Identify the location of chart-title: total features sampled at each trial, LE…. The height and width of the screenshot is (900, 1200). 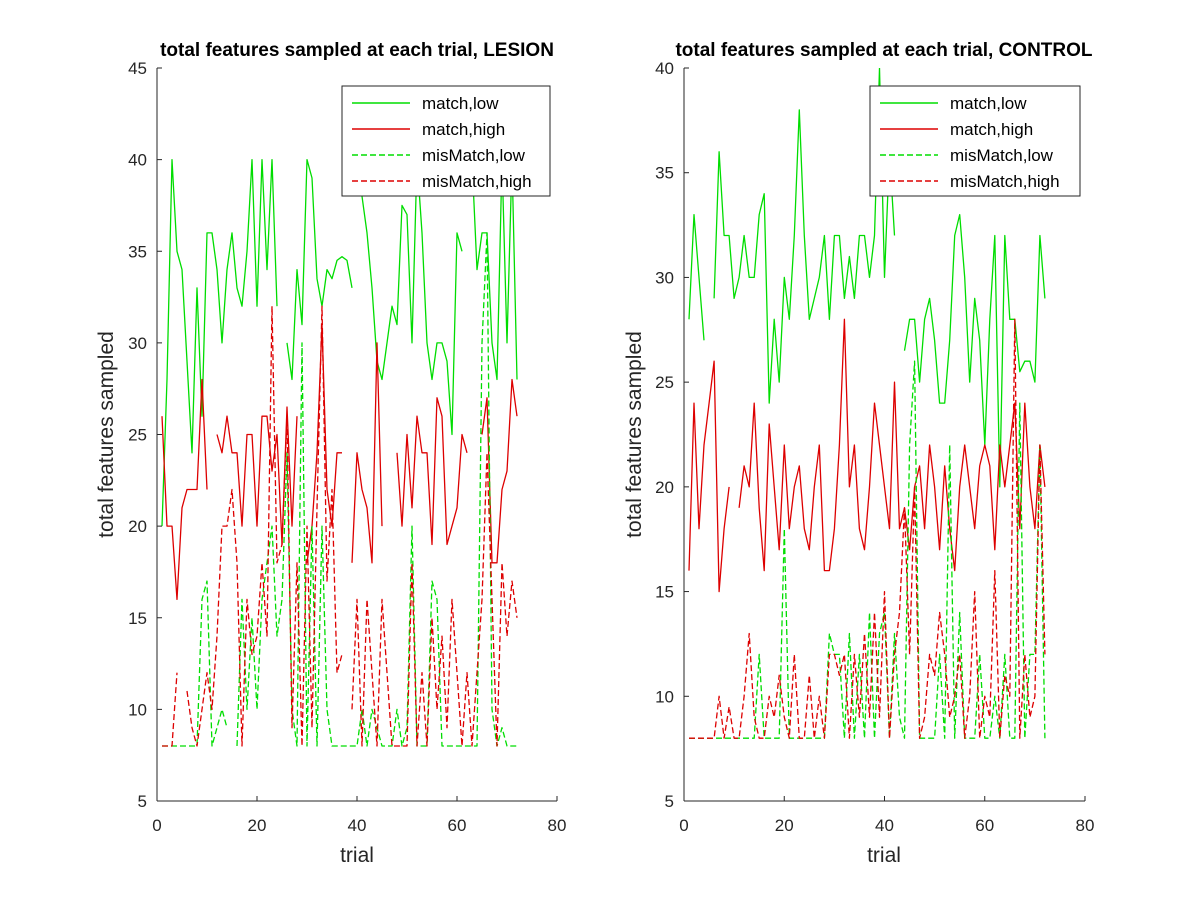
(357, 50).